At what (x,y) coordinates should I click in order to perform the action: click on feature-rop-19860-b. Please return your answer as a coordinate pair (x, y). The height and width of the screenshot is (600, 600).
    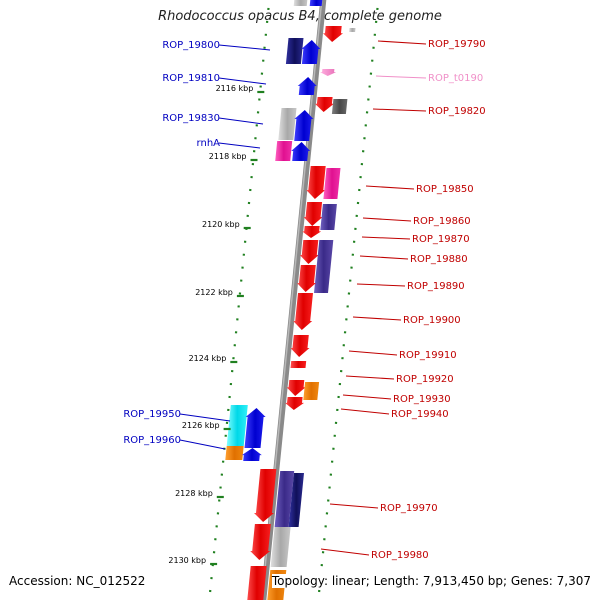
    Looking at the image, I should click on (328, 217).